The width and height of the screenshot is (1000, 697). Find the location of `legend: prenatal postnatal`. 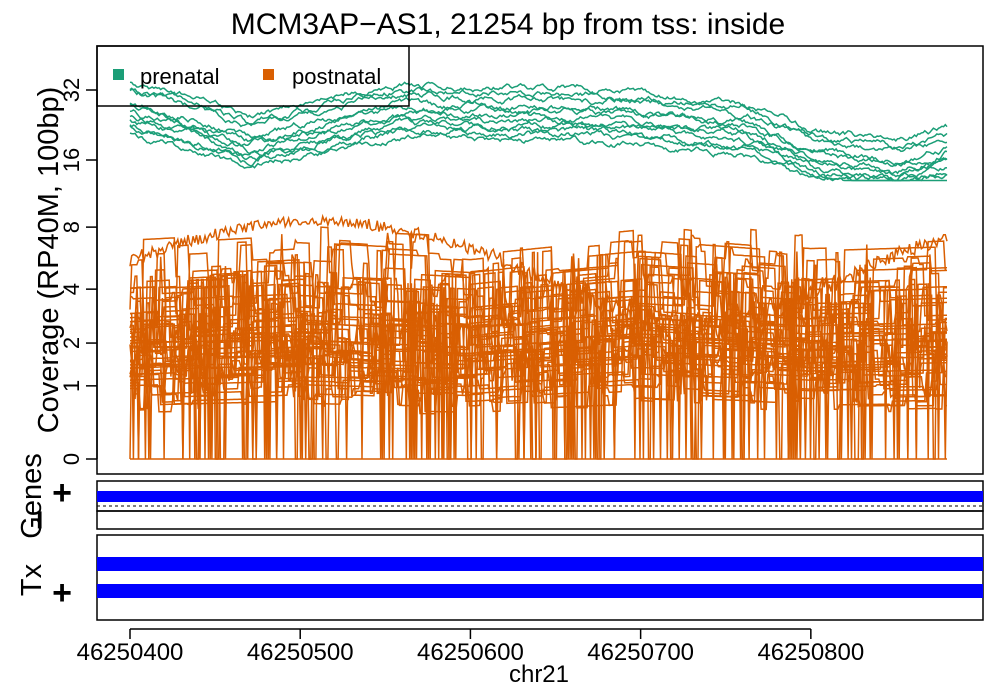

legend: prenatal postnatal is located at coordinates (253, 76).